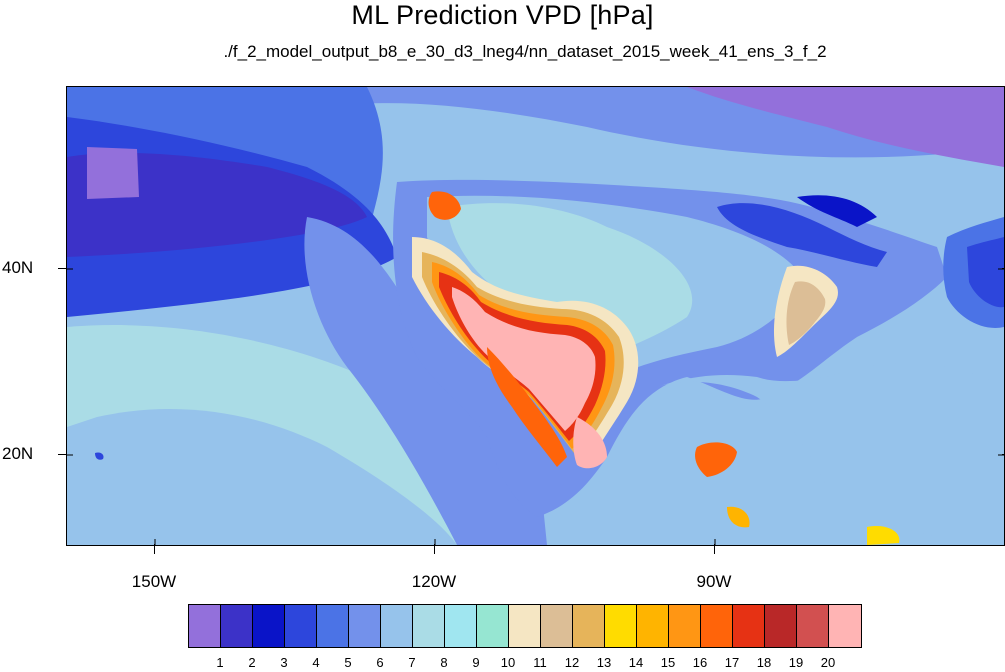 Image resolution: width=1005 pixels, height=672 pixels. I want to click on hudson-area, so click(837, 211).